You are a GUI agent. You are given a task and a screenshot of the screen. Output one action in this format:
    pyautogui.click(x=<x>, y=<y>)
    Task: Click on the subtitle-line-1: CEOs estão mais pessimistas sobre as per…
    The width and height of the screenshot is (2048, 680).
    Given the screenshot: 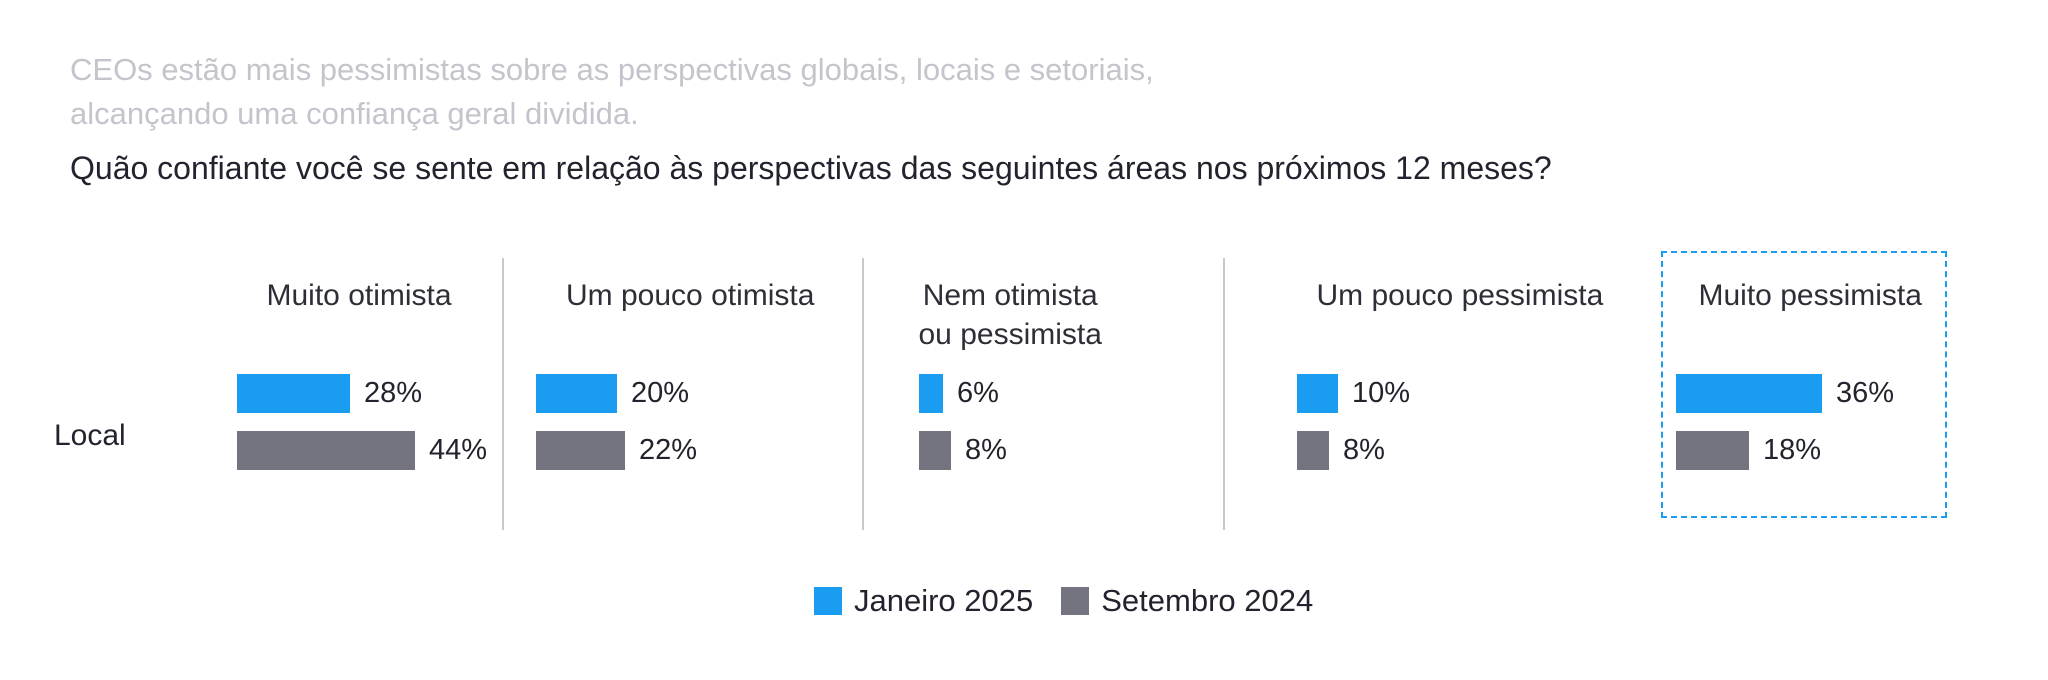 What is the action you would take?
    pyautogui.click(x=612, y=69)
    